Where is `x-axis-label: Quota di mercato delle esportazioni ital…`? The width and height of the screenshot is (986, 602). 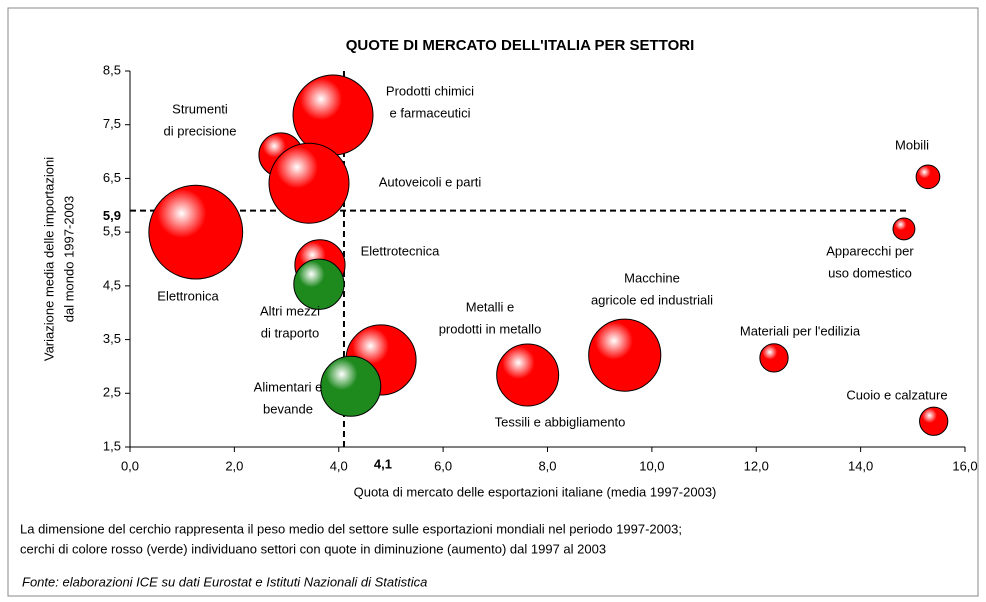
x-axis-label: Quota di mercato delle esportazioni ital… is located at coordinates (535, 491).